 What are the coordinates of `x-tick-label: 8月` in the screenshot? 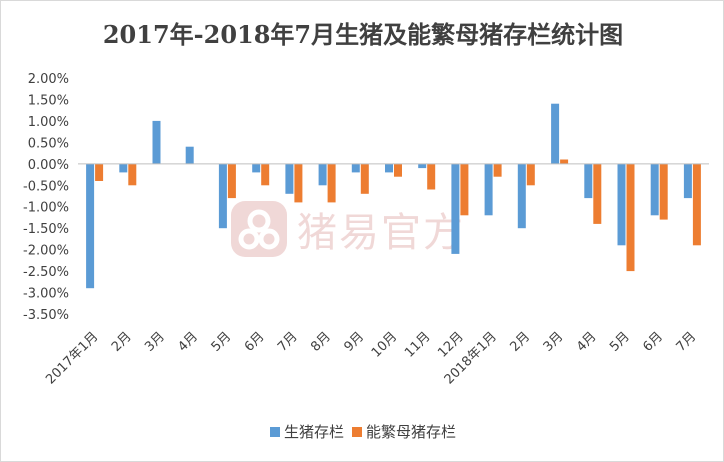 It's located at (321, 342).